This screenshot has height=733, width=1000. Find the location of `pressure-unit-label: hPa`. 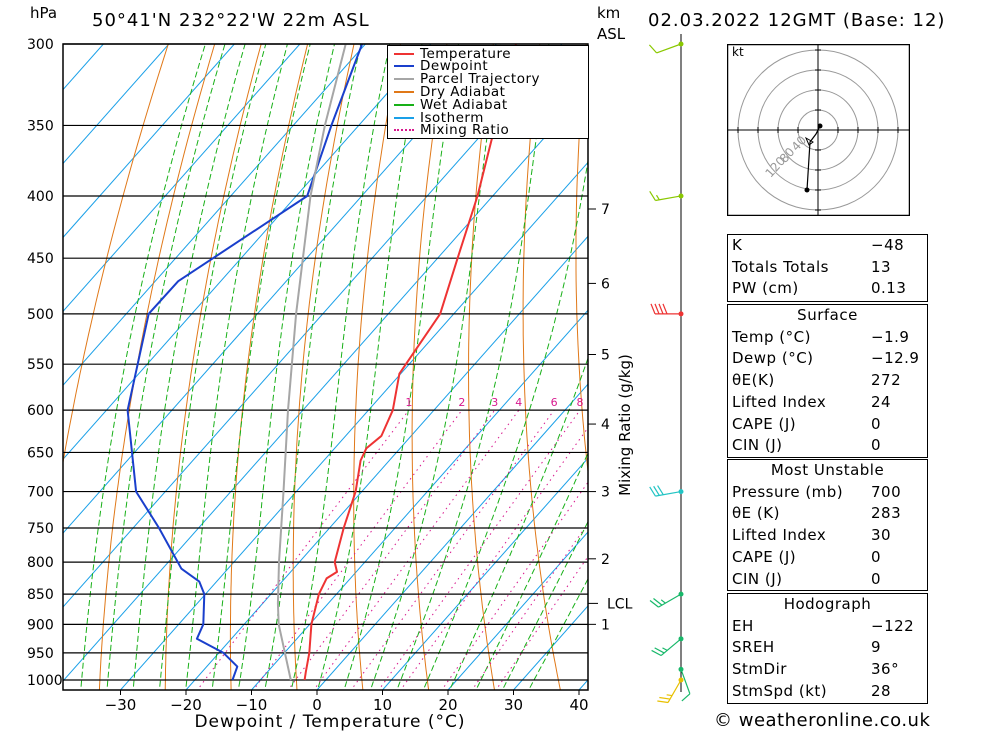

pressure-unit-label: hPa is located at coordinates (44, 13).